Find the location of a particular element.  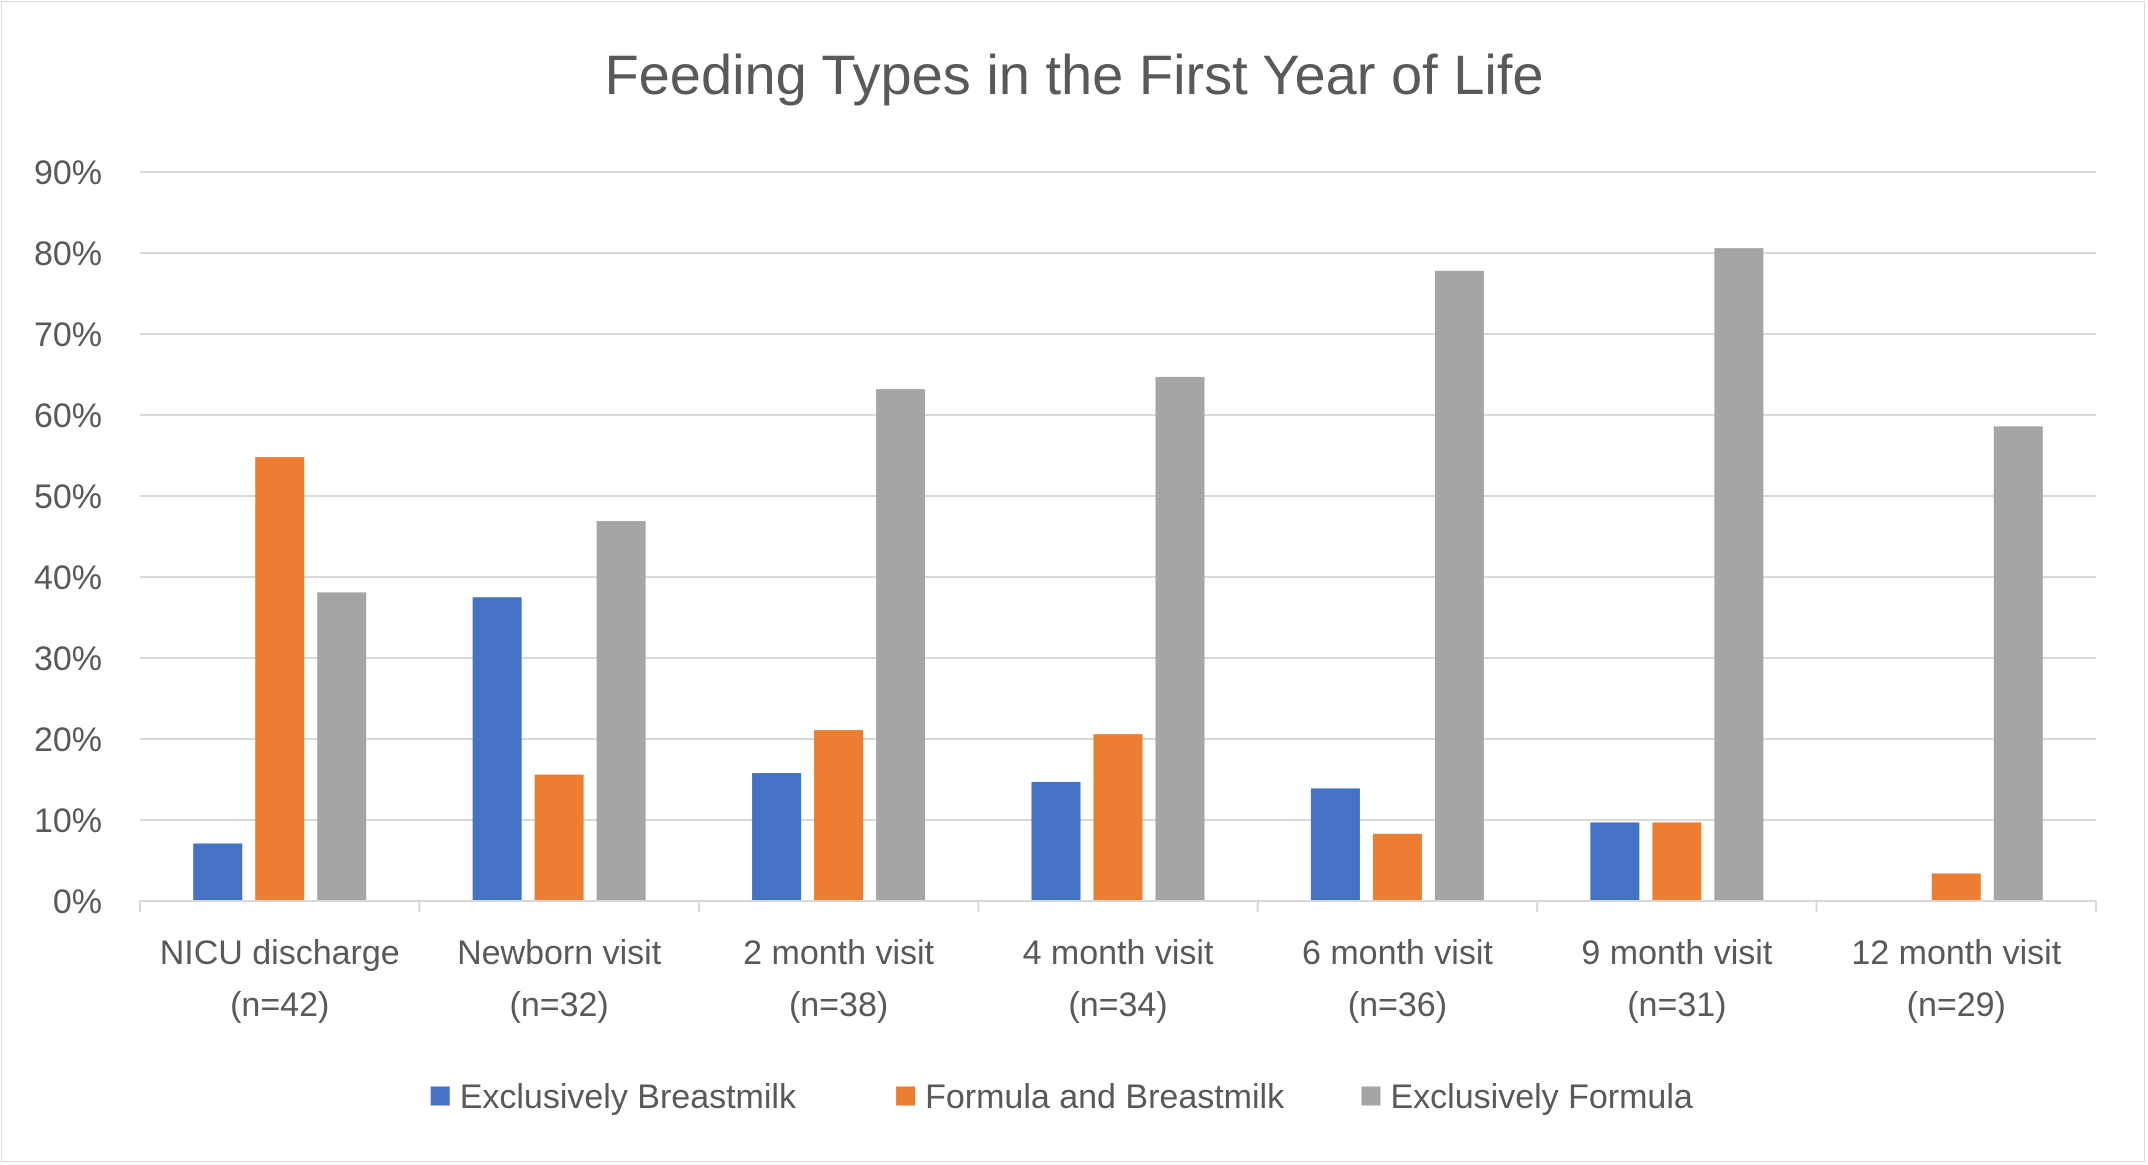

y-tick-label: 30% is located at coordinates (68, 659).